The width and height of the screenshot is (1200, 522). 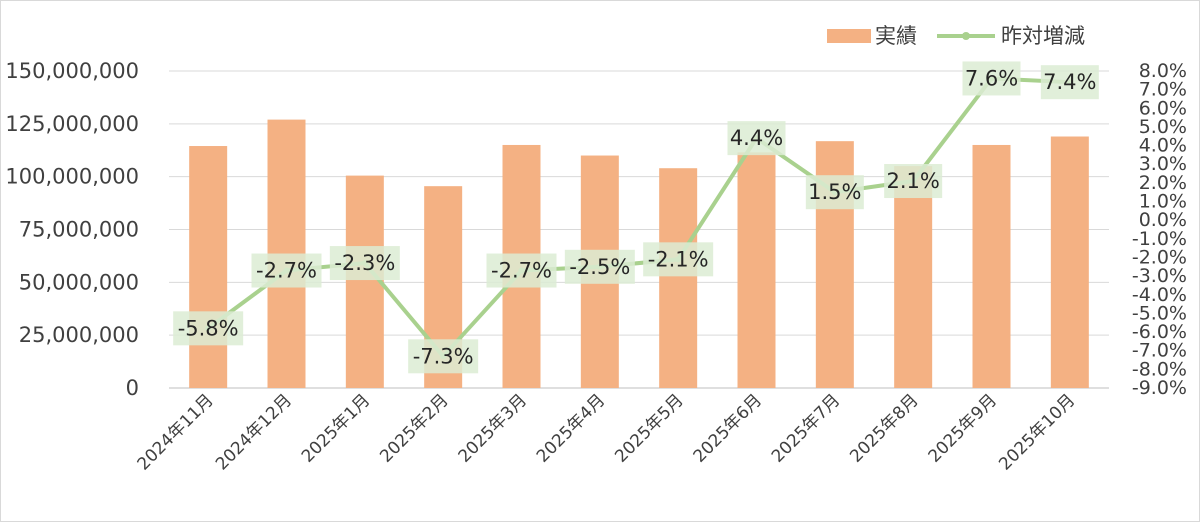 What do you see at coordinates (571, 428) in the screenshot?
I see `category-label: 2025年4月` at bounding box center [571, 428].